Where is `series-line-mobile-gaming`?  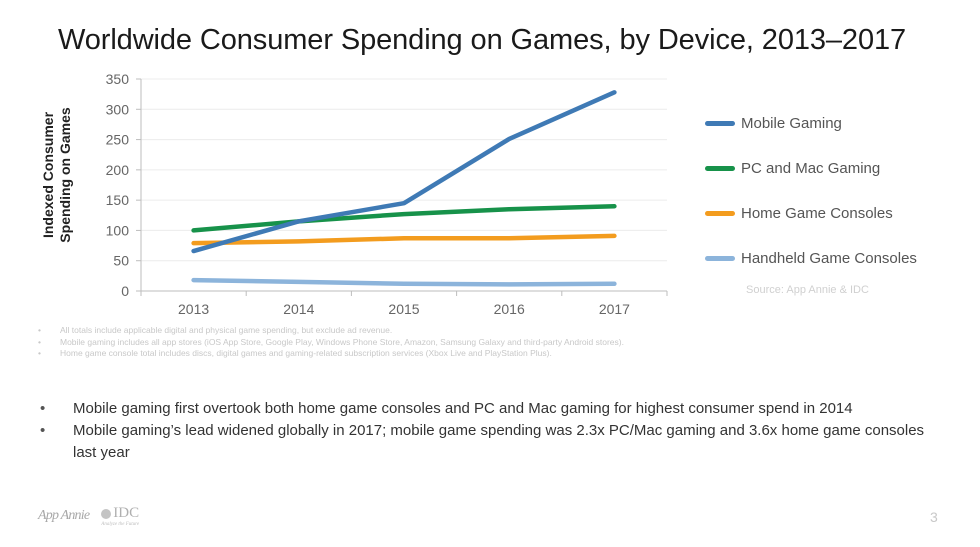 series-line-mobile-gaming is located at coordinates (404, 172).